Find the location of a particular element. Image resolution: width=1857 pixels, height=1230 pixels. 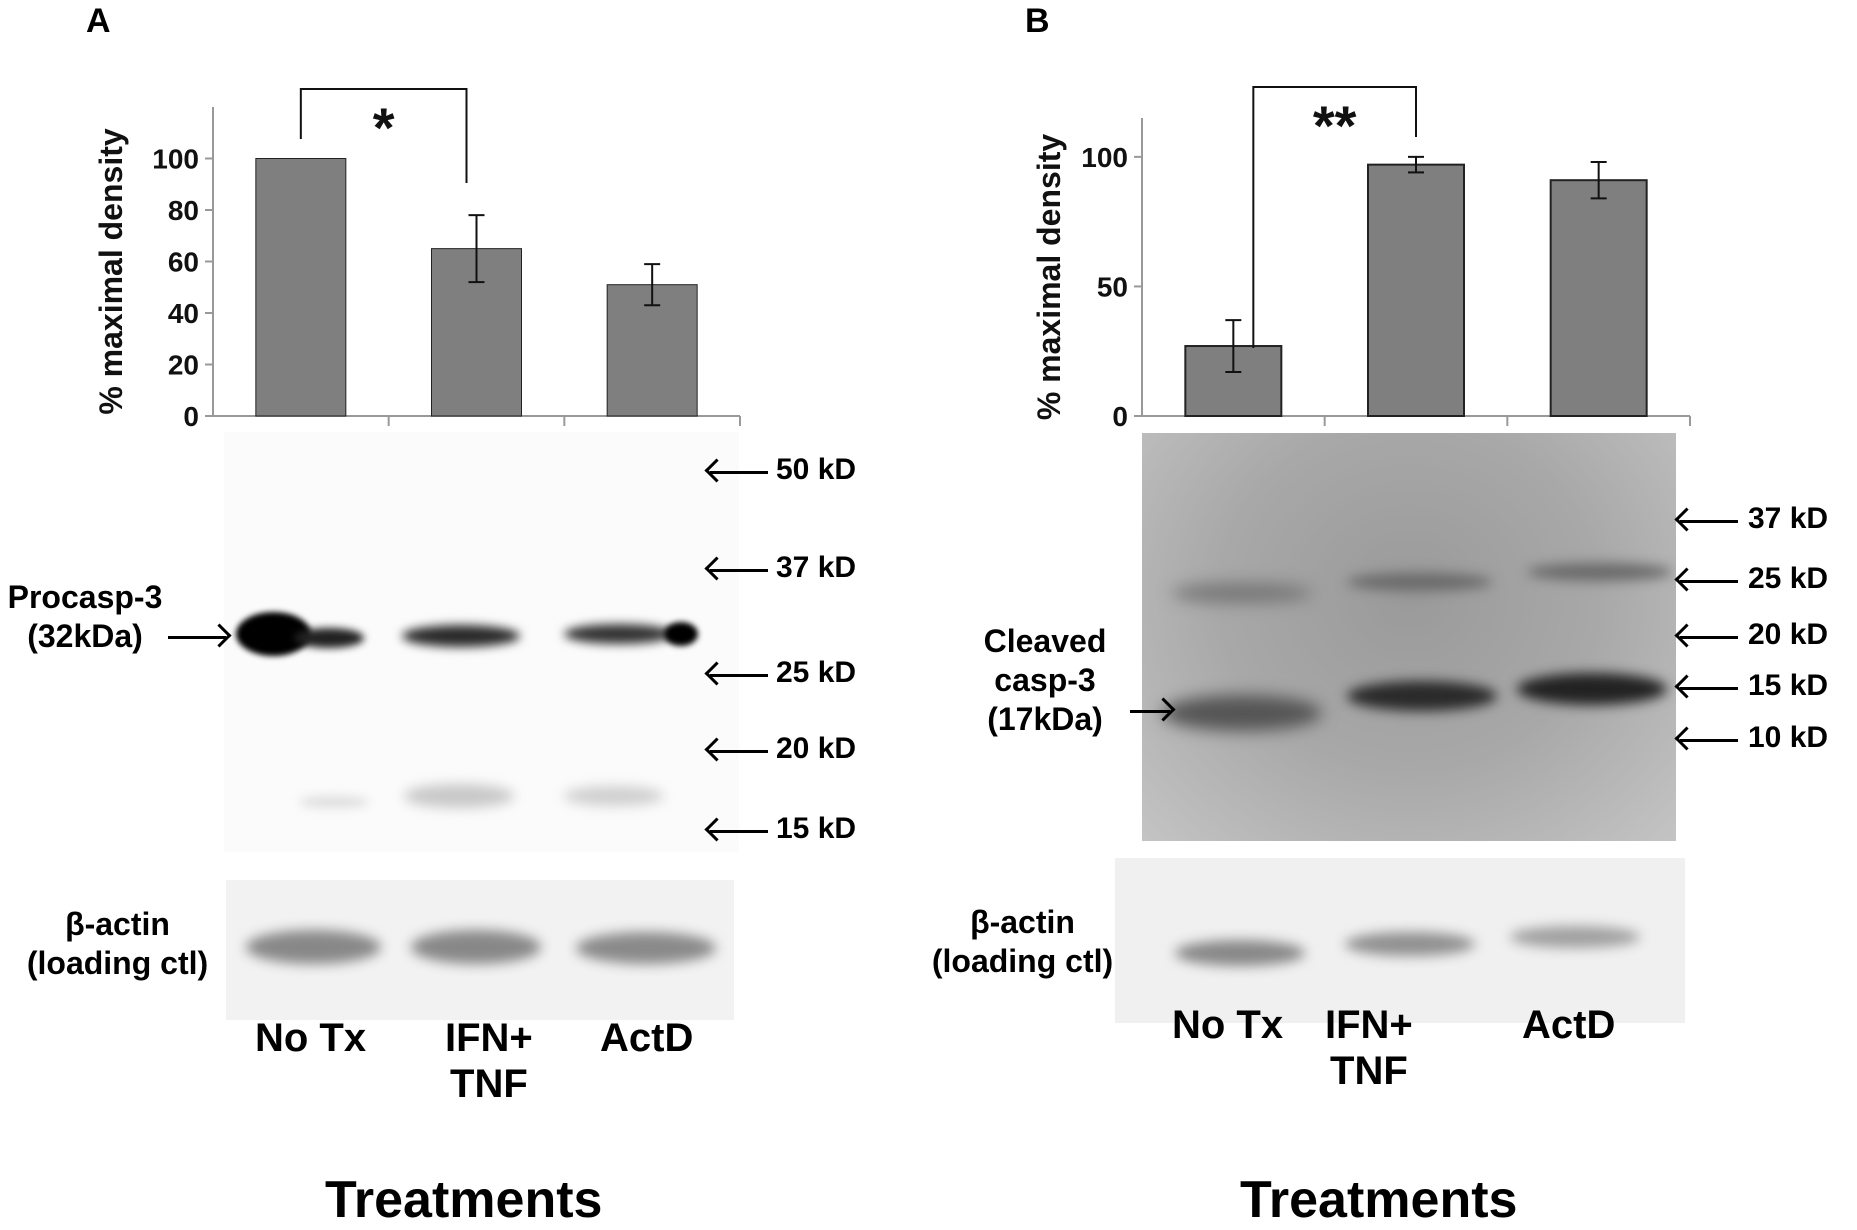

actin-band-notx is located at coordinates (313, 947).